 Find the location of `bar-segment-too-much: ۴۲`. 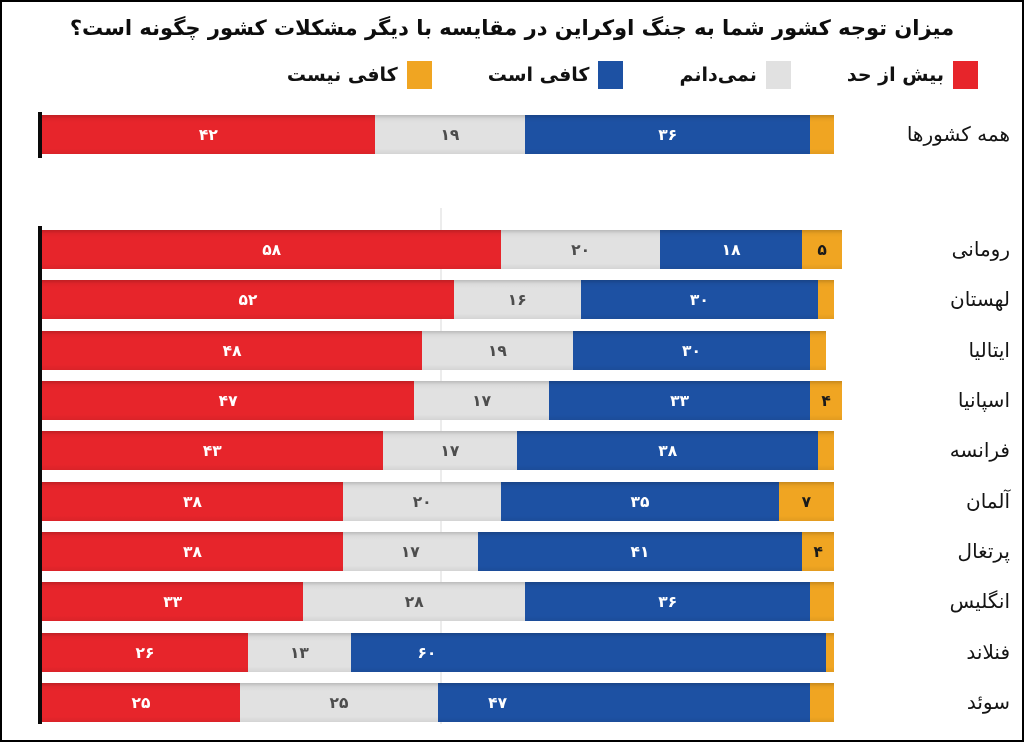

bar-segment-too-much: ۴۲ is located at coordinates (208, 134).